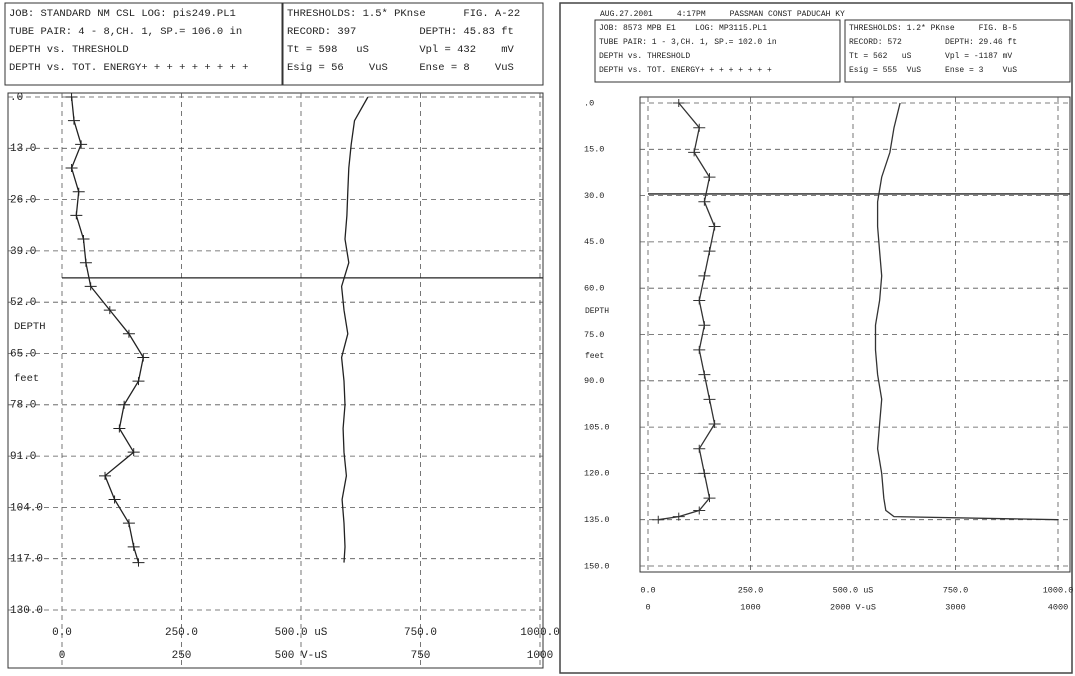 The width and height of the screenshot is (1075, 676). I want to click on y-tick-label: 78.0, so click(23, 406).